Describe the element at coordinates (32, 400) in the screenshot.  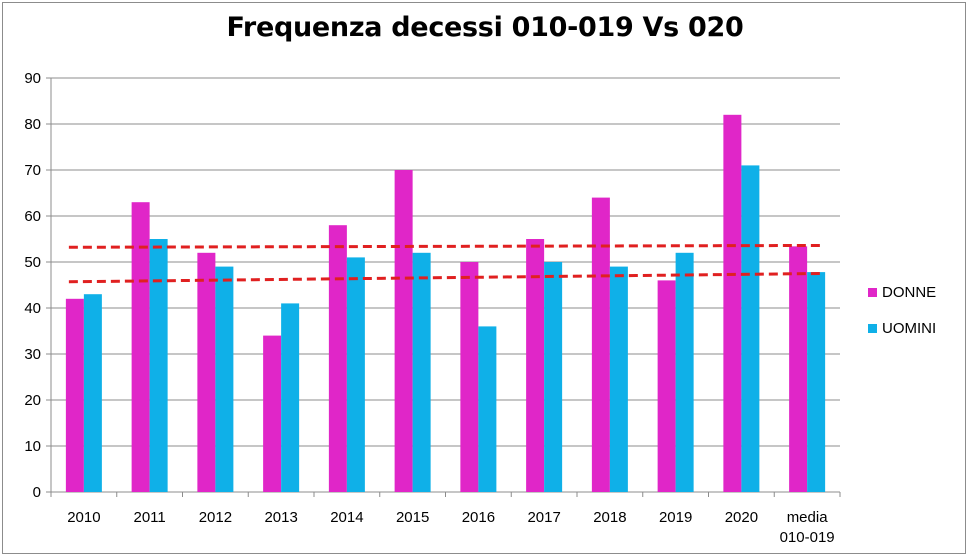
I see `y-tick-label-20: 20` at that location.